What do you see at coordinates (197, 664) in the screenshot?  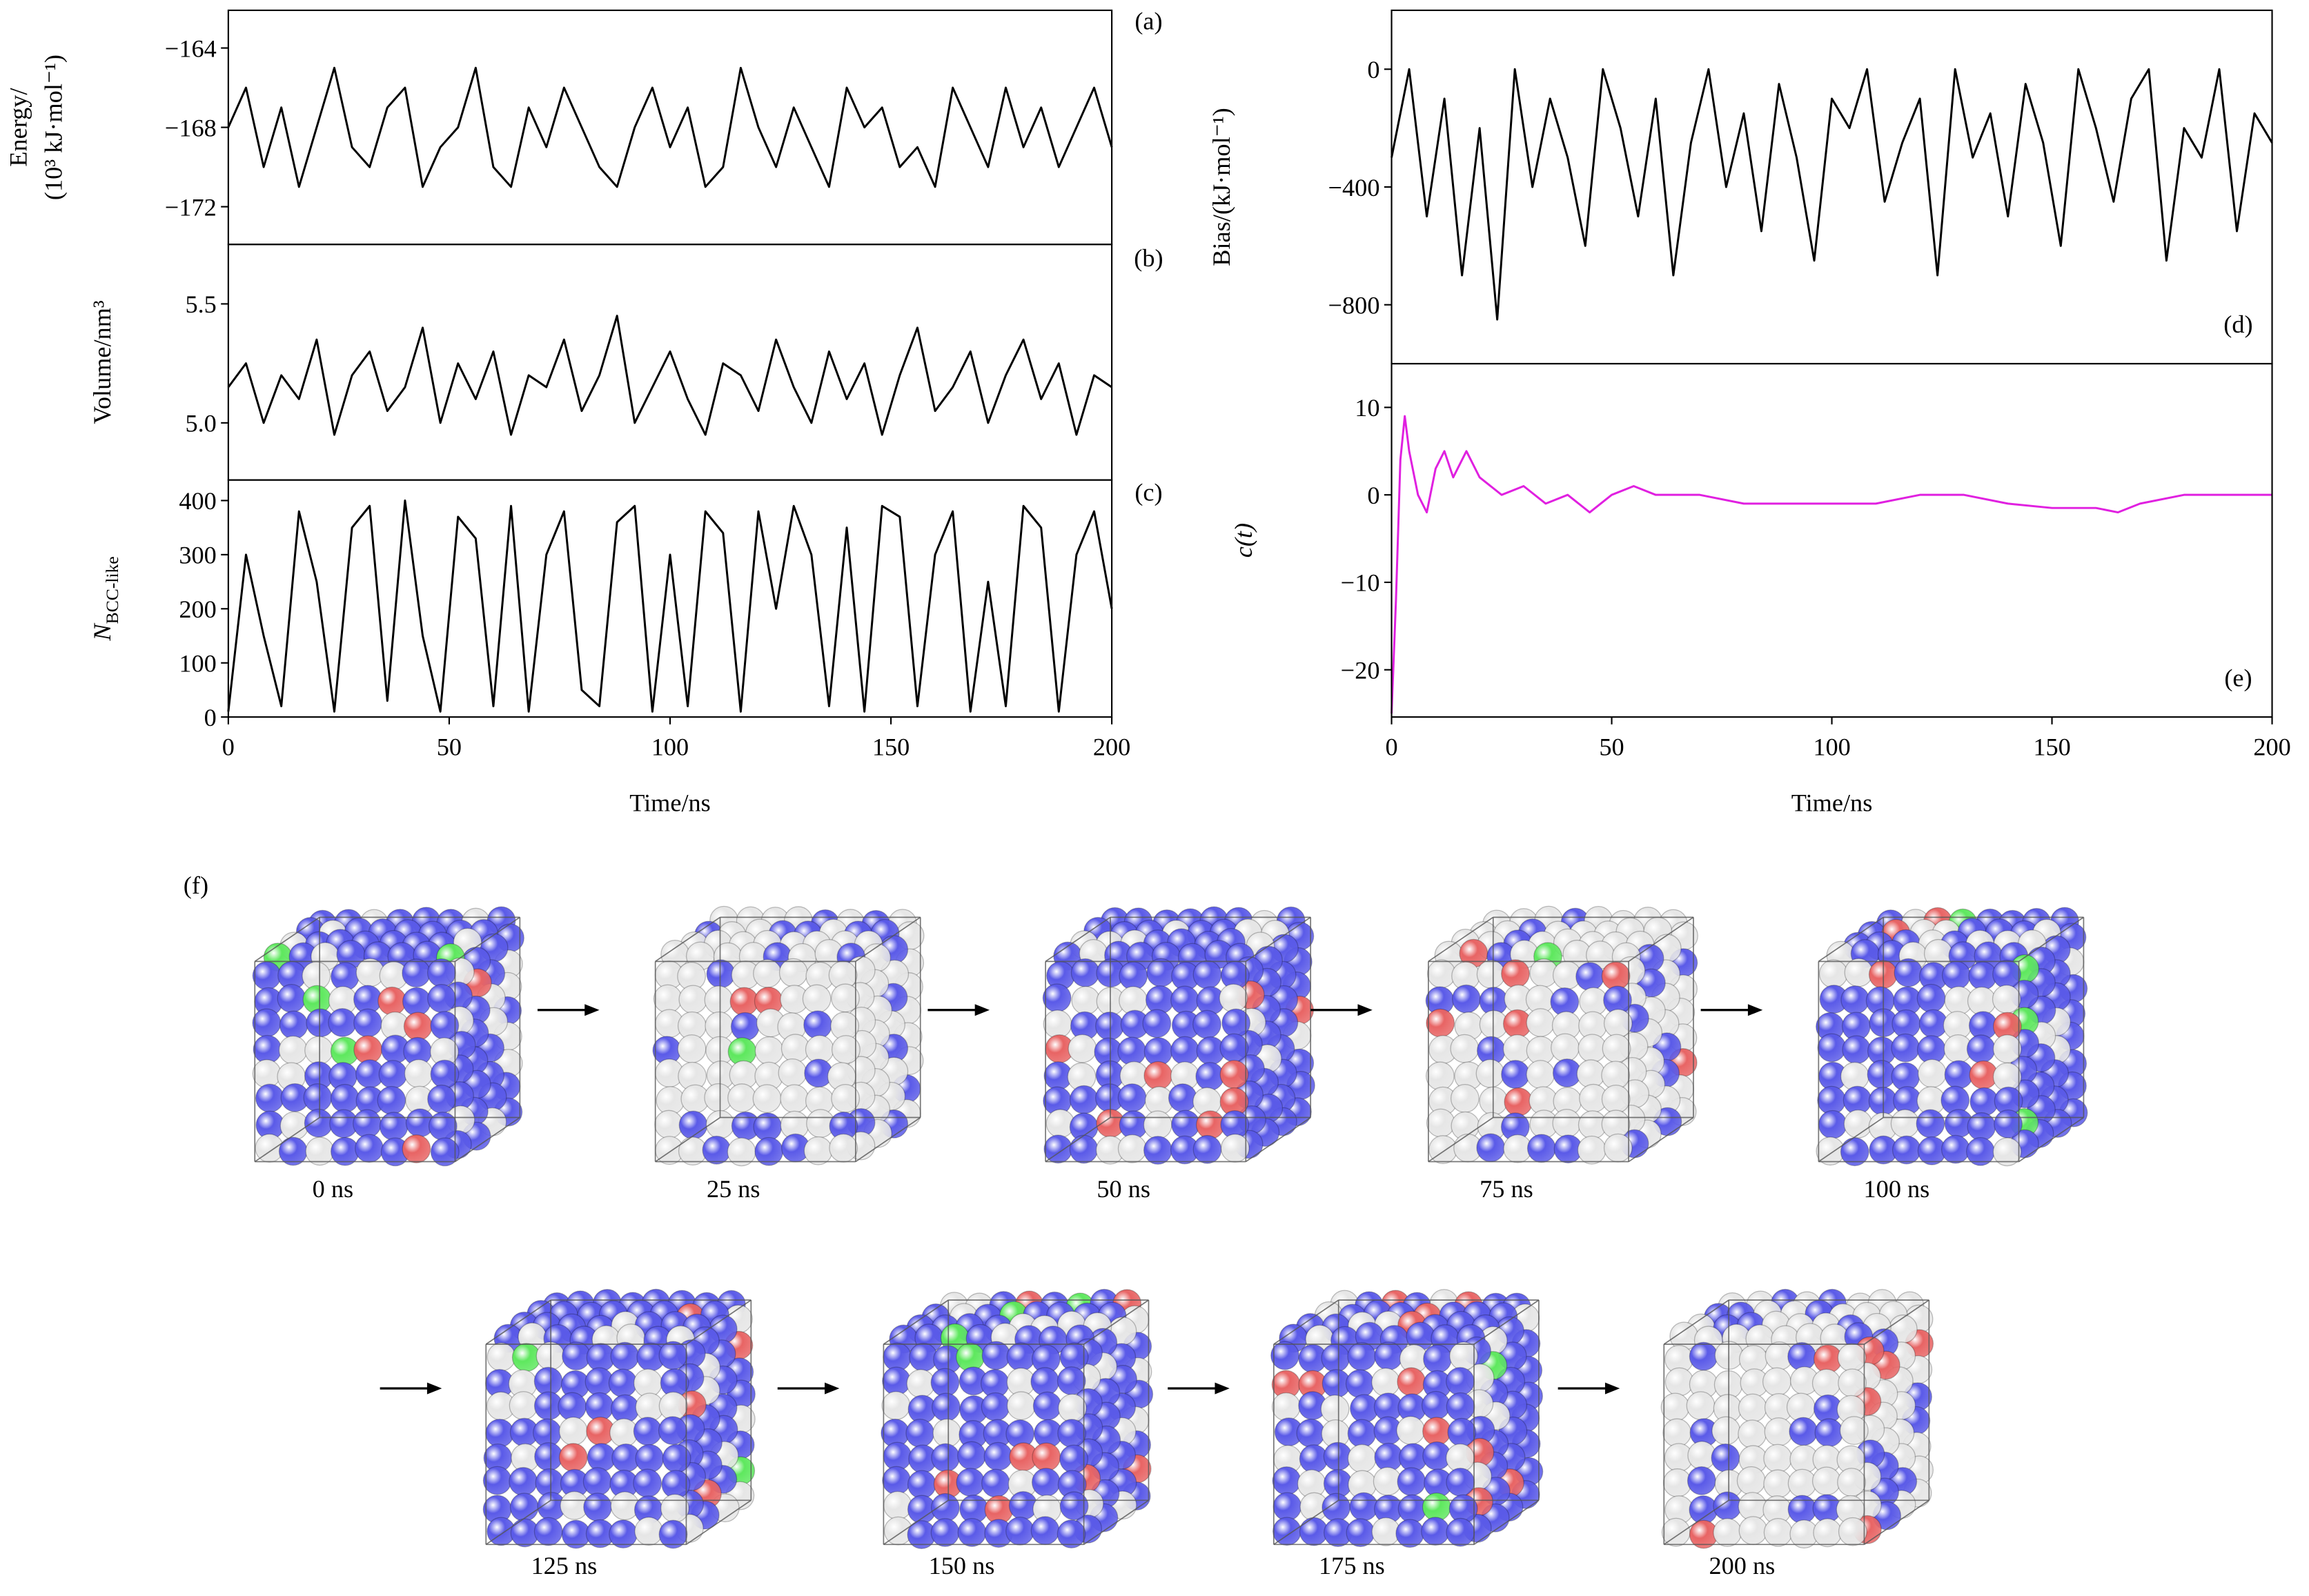 I see `y-tick-label: 100` at bounding box center [197, 664].